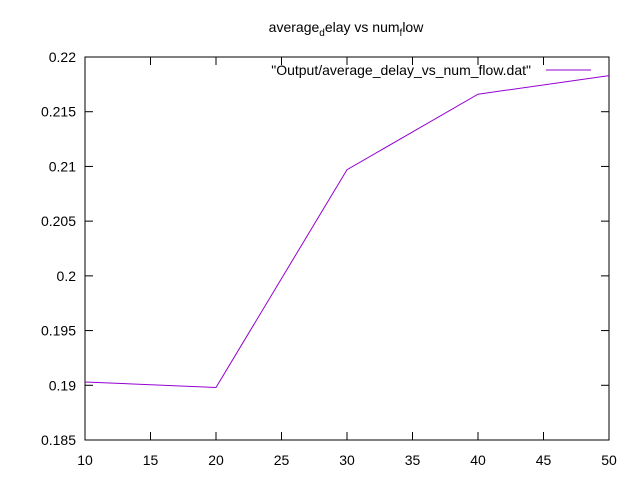 Image resolution: width=640 pixels, height=480 pixels. What do you see at coordinates (322, 33) in the screenshot?
I see `chart-title-part: d` at bounding box center [322, 33].